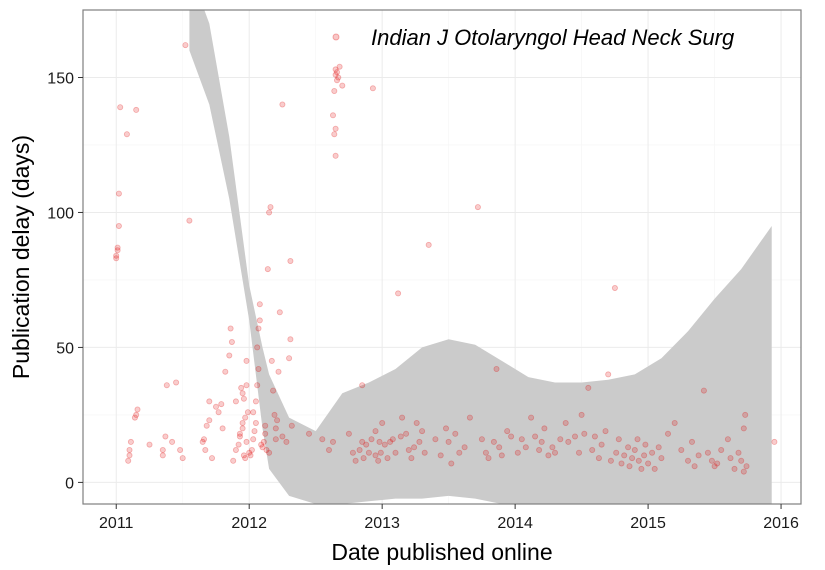 The width and height of the screenshot is (825, 570). What do you see at coordinates (65, 281) in the screenshot?
I see `y-axis: 0 50 100 150` at bounding box center [65, 281].